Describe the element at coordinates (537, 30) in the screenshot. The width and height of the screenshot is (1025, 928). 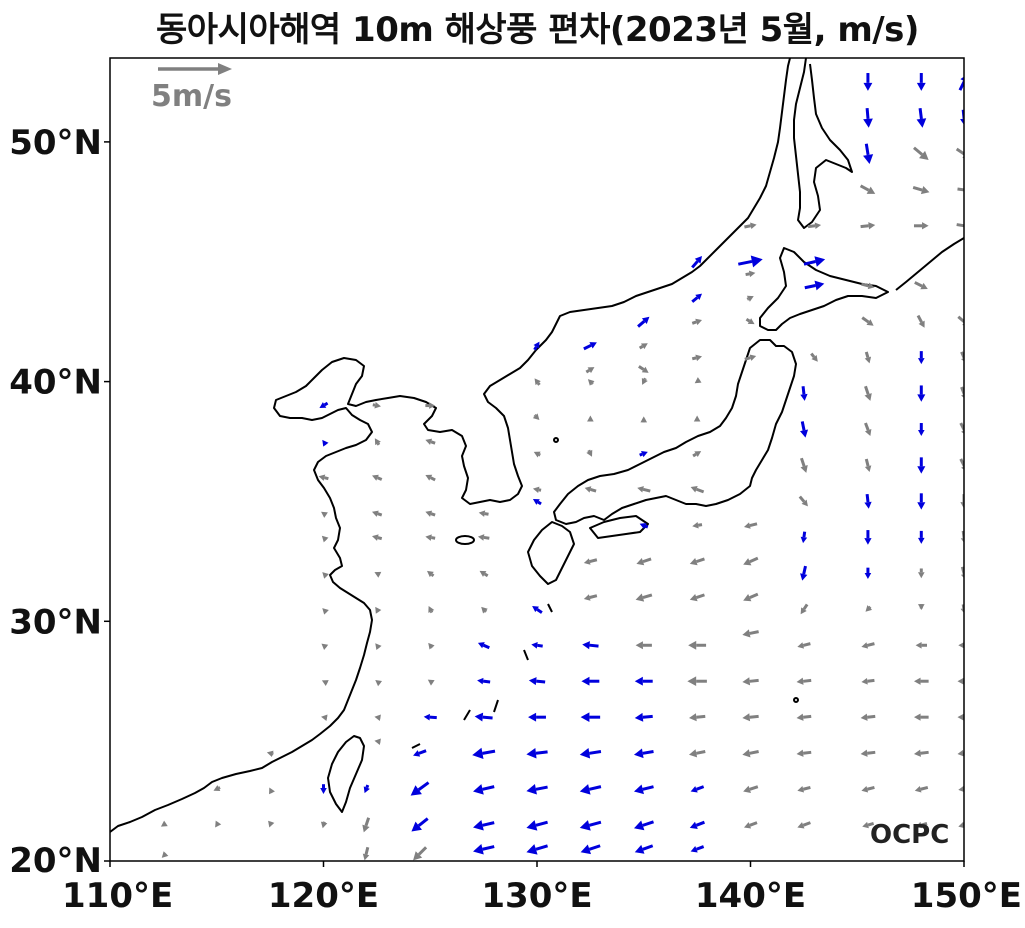
I see `map-title: 동아시아해역 10m 해상풍 편차(2023년 5월, m/s)` at that location.